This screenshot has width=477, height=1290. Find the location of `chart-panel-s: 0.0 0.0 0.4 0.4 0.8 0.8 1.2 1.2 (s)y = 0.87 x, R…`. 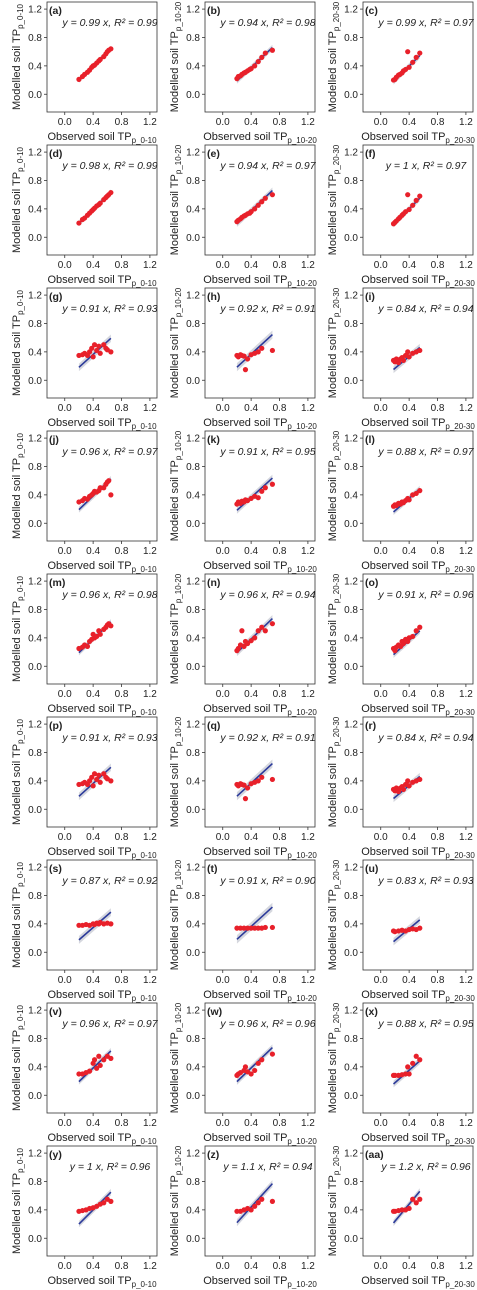

chart-panel-s: 0.0 0.0 0.4 0.4 0.8 0.8 1.2 1.2 (s)y = 0.87 x, R… is located at coordinates (84, 931).